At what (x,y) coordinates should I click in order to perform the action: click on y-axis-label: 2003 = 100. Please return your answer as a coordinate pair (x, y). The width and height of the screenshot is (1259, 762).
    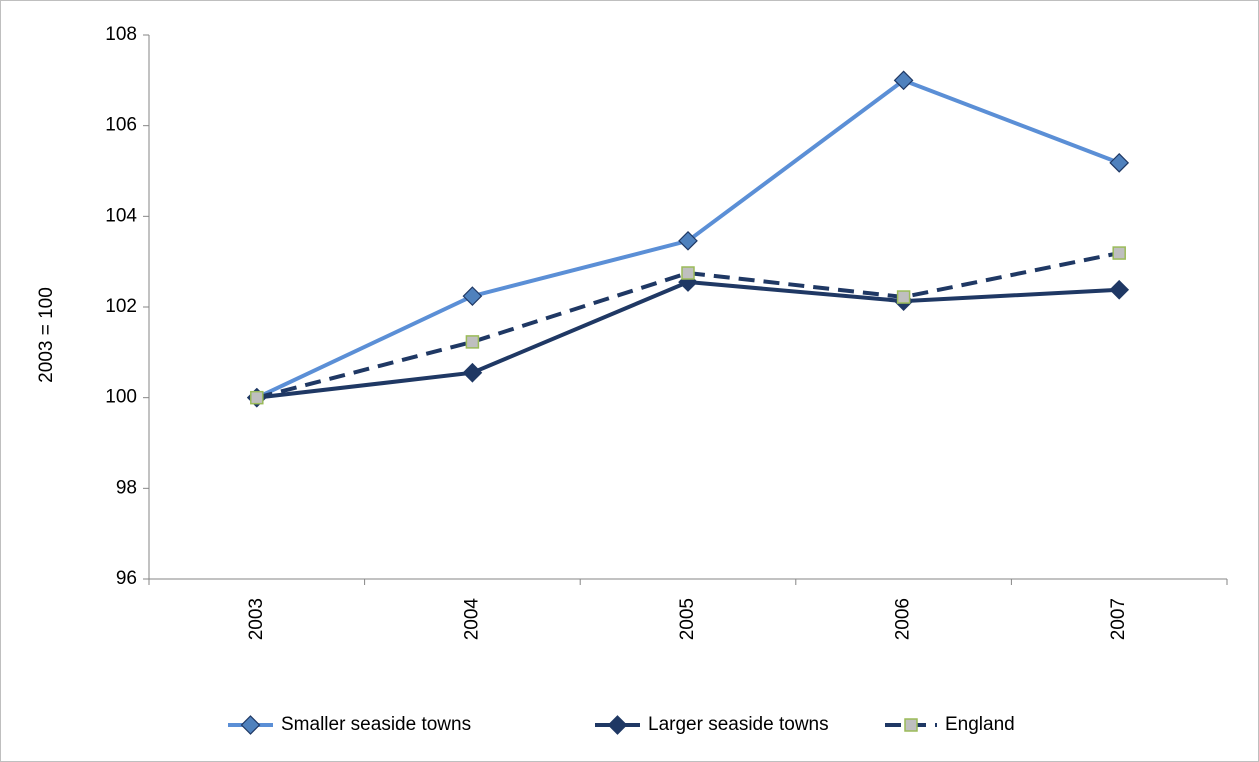
    Looking at the image, I should click on (46, 335).